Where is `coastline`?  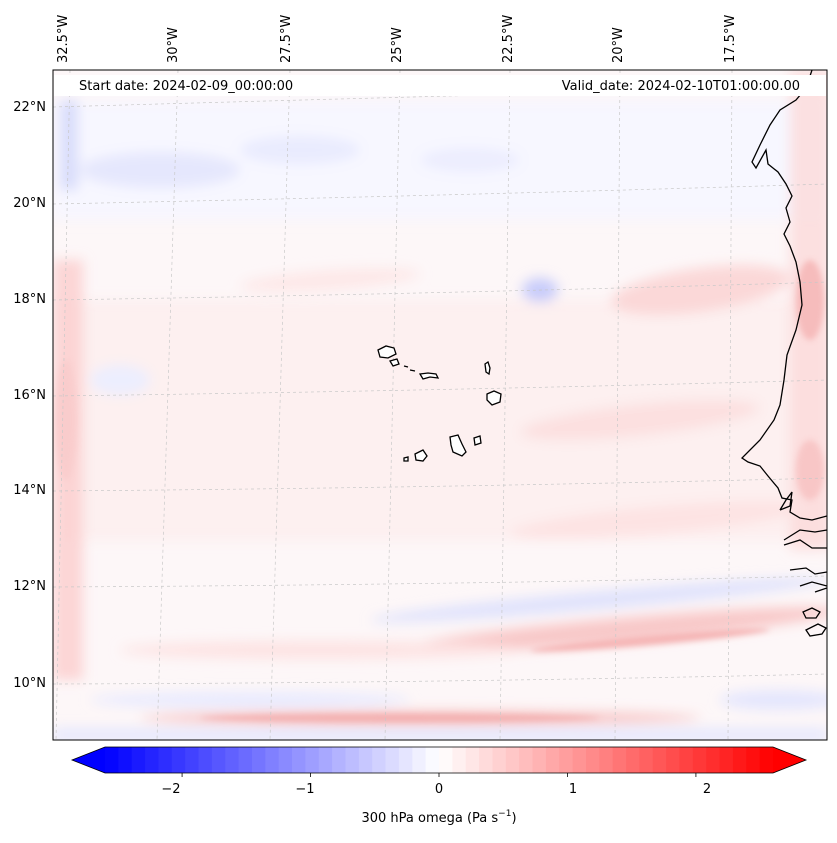
coastline is located at coordinates (783, 353).